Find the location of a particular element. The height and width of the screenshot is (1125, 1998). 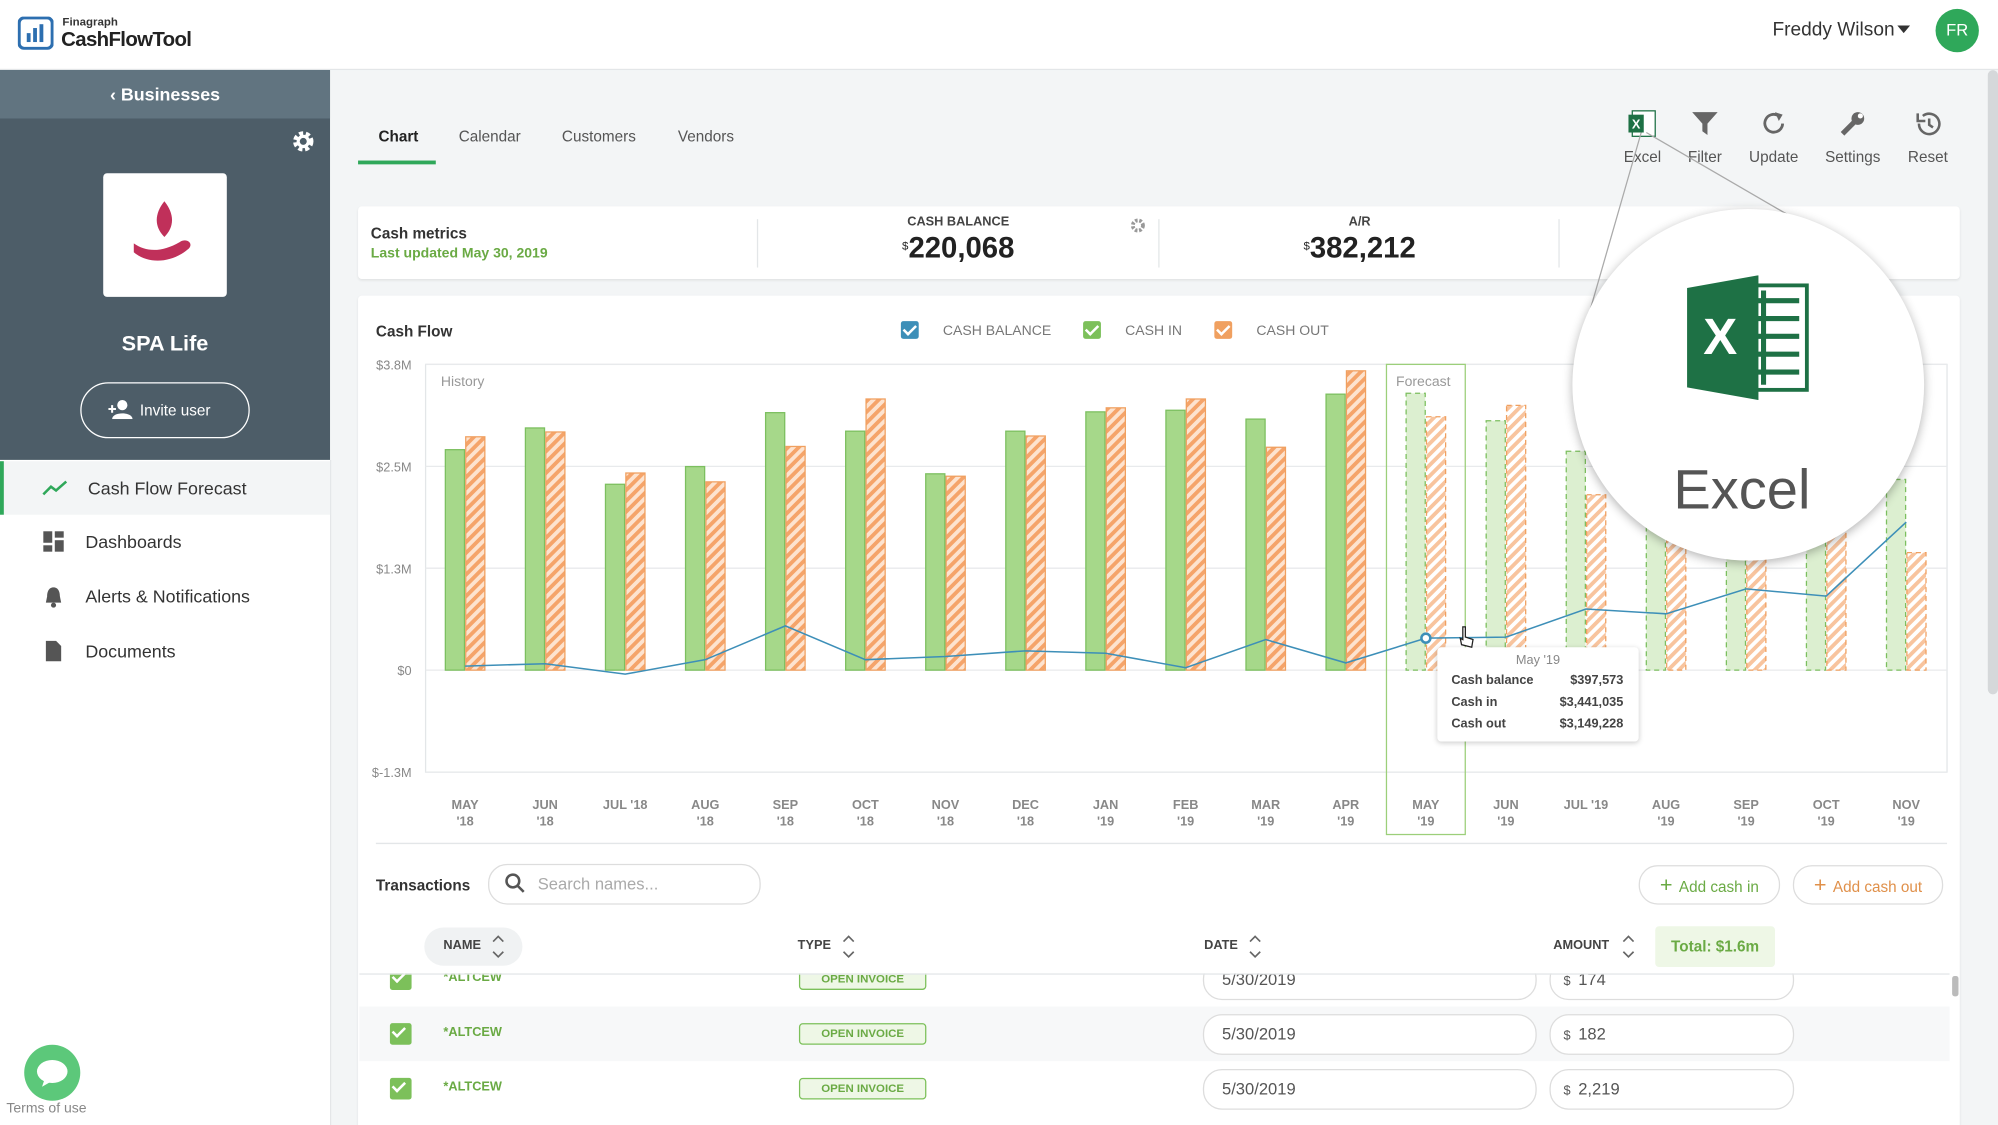

tool-label: Reset is located at coordinates (1927, 156).